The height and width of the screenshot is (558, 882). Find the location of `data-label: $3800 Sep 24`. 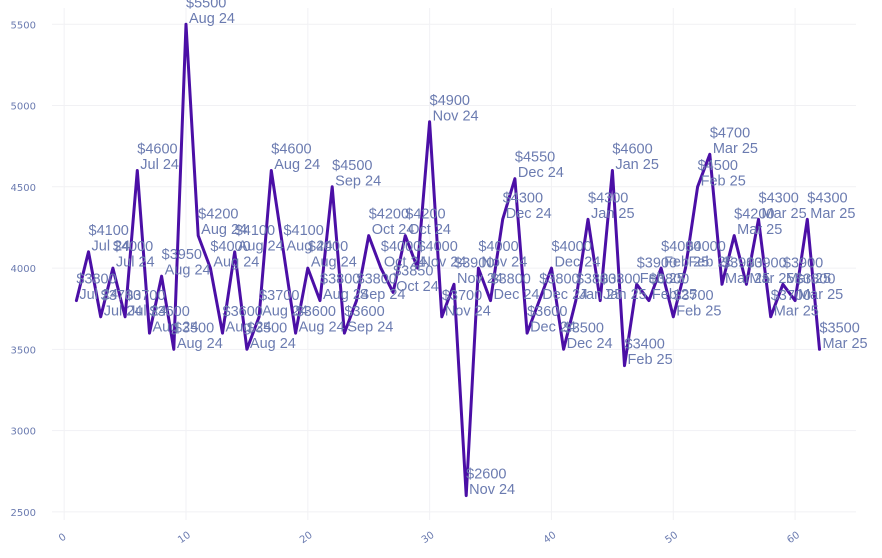

data-label: $3800 Sep 24 is located at coordinates (381, 288).